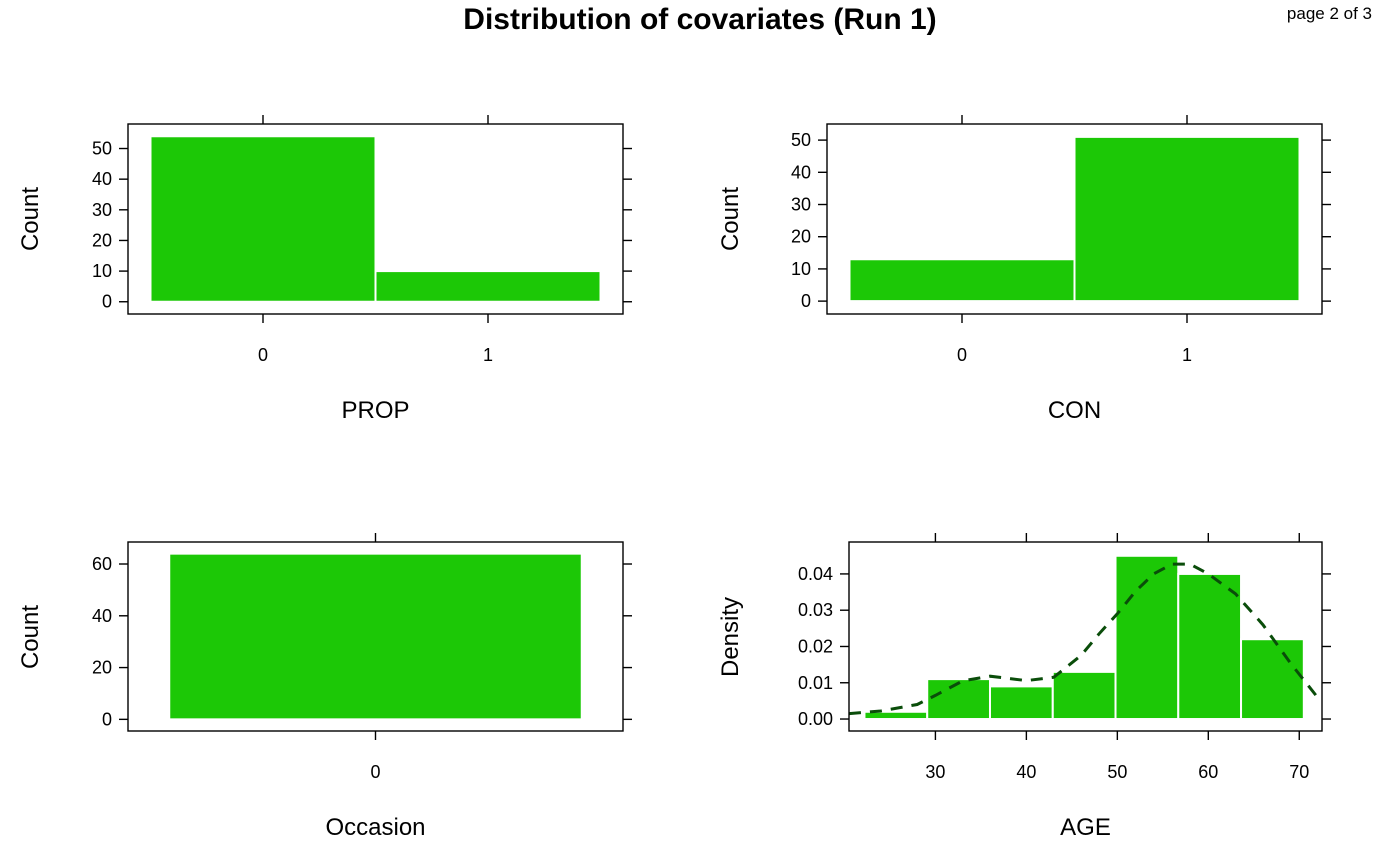 This screenshot has height=866, width=1400. Describe the element at coordinates (815, 574) in the screenshot. I see `age-ytick-label: 0.04` at that location.